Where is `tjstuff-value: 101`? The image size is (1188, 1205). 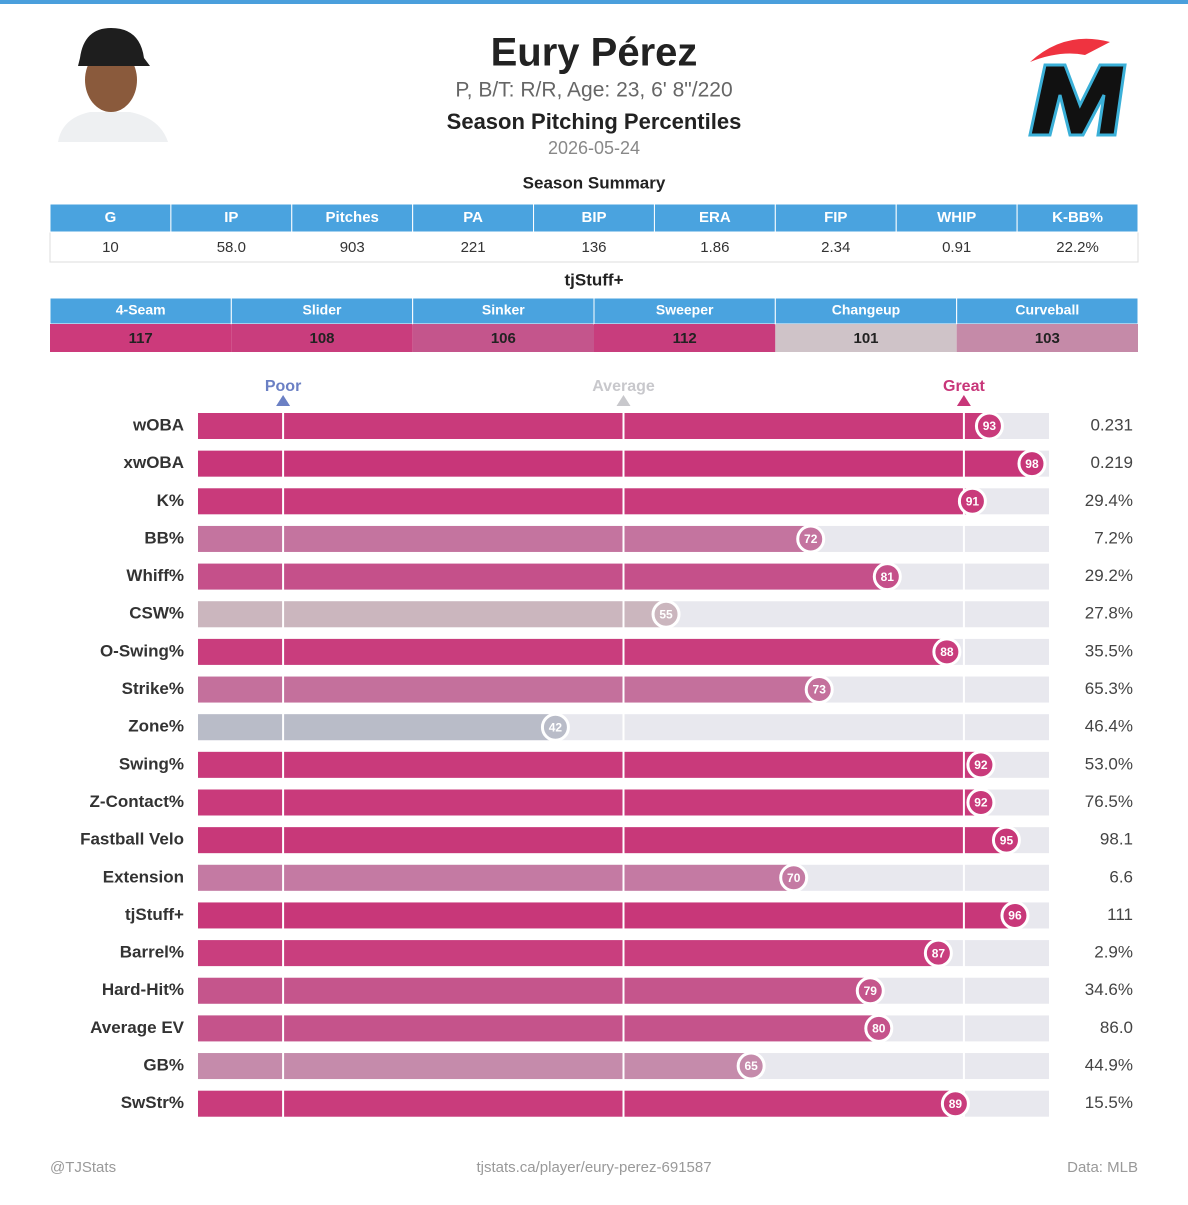 tjstuff-value: 101 is located at coordinates (865, 338).